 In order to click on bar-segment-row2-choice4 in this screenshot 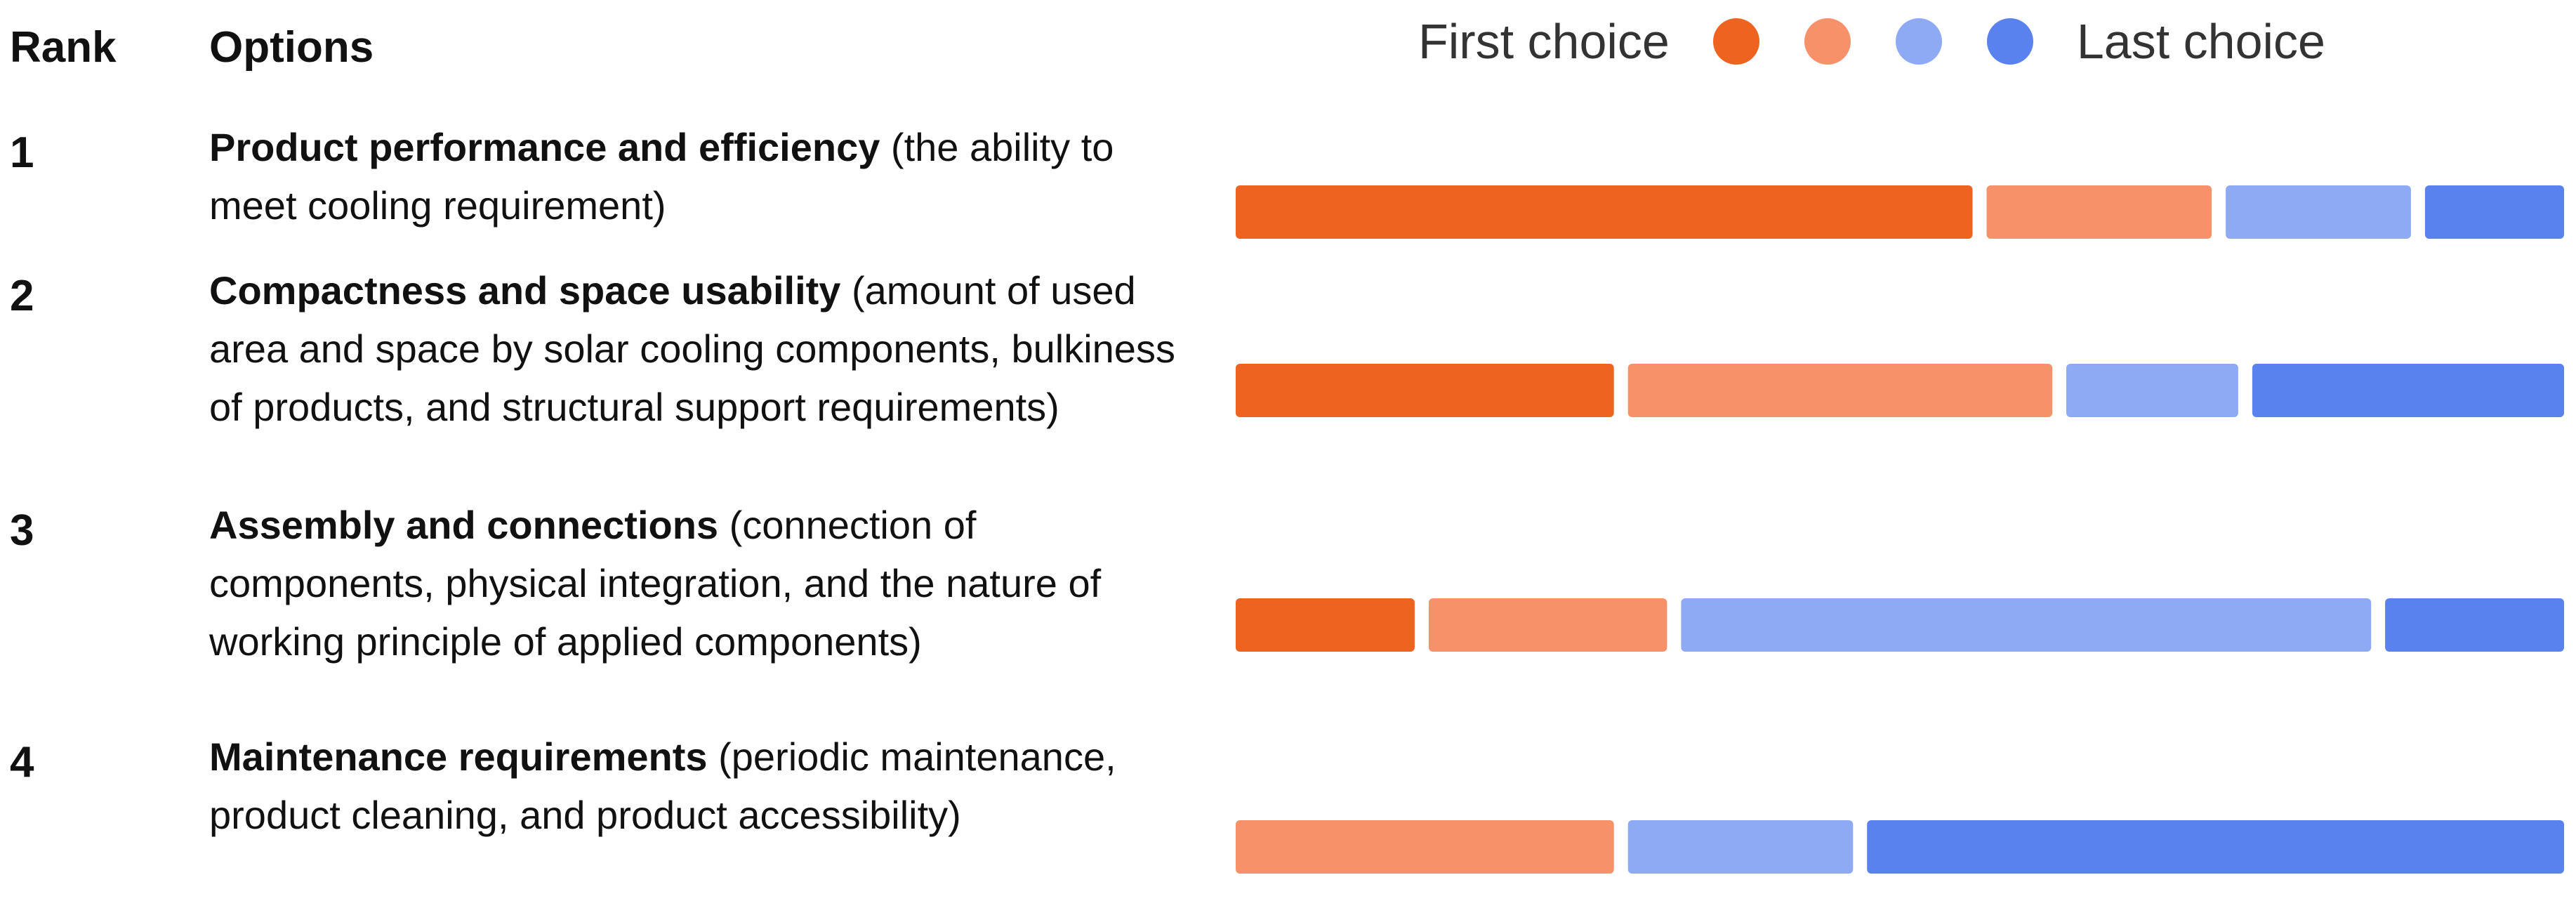, I will do `click(2408, 390)`.